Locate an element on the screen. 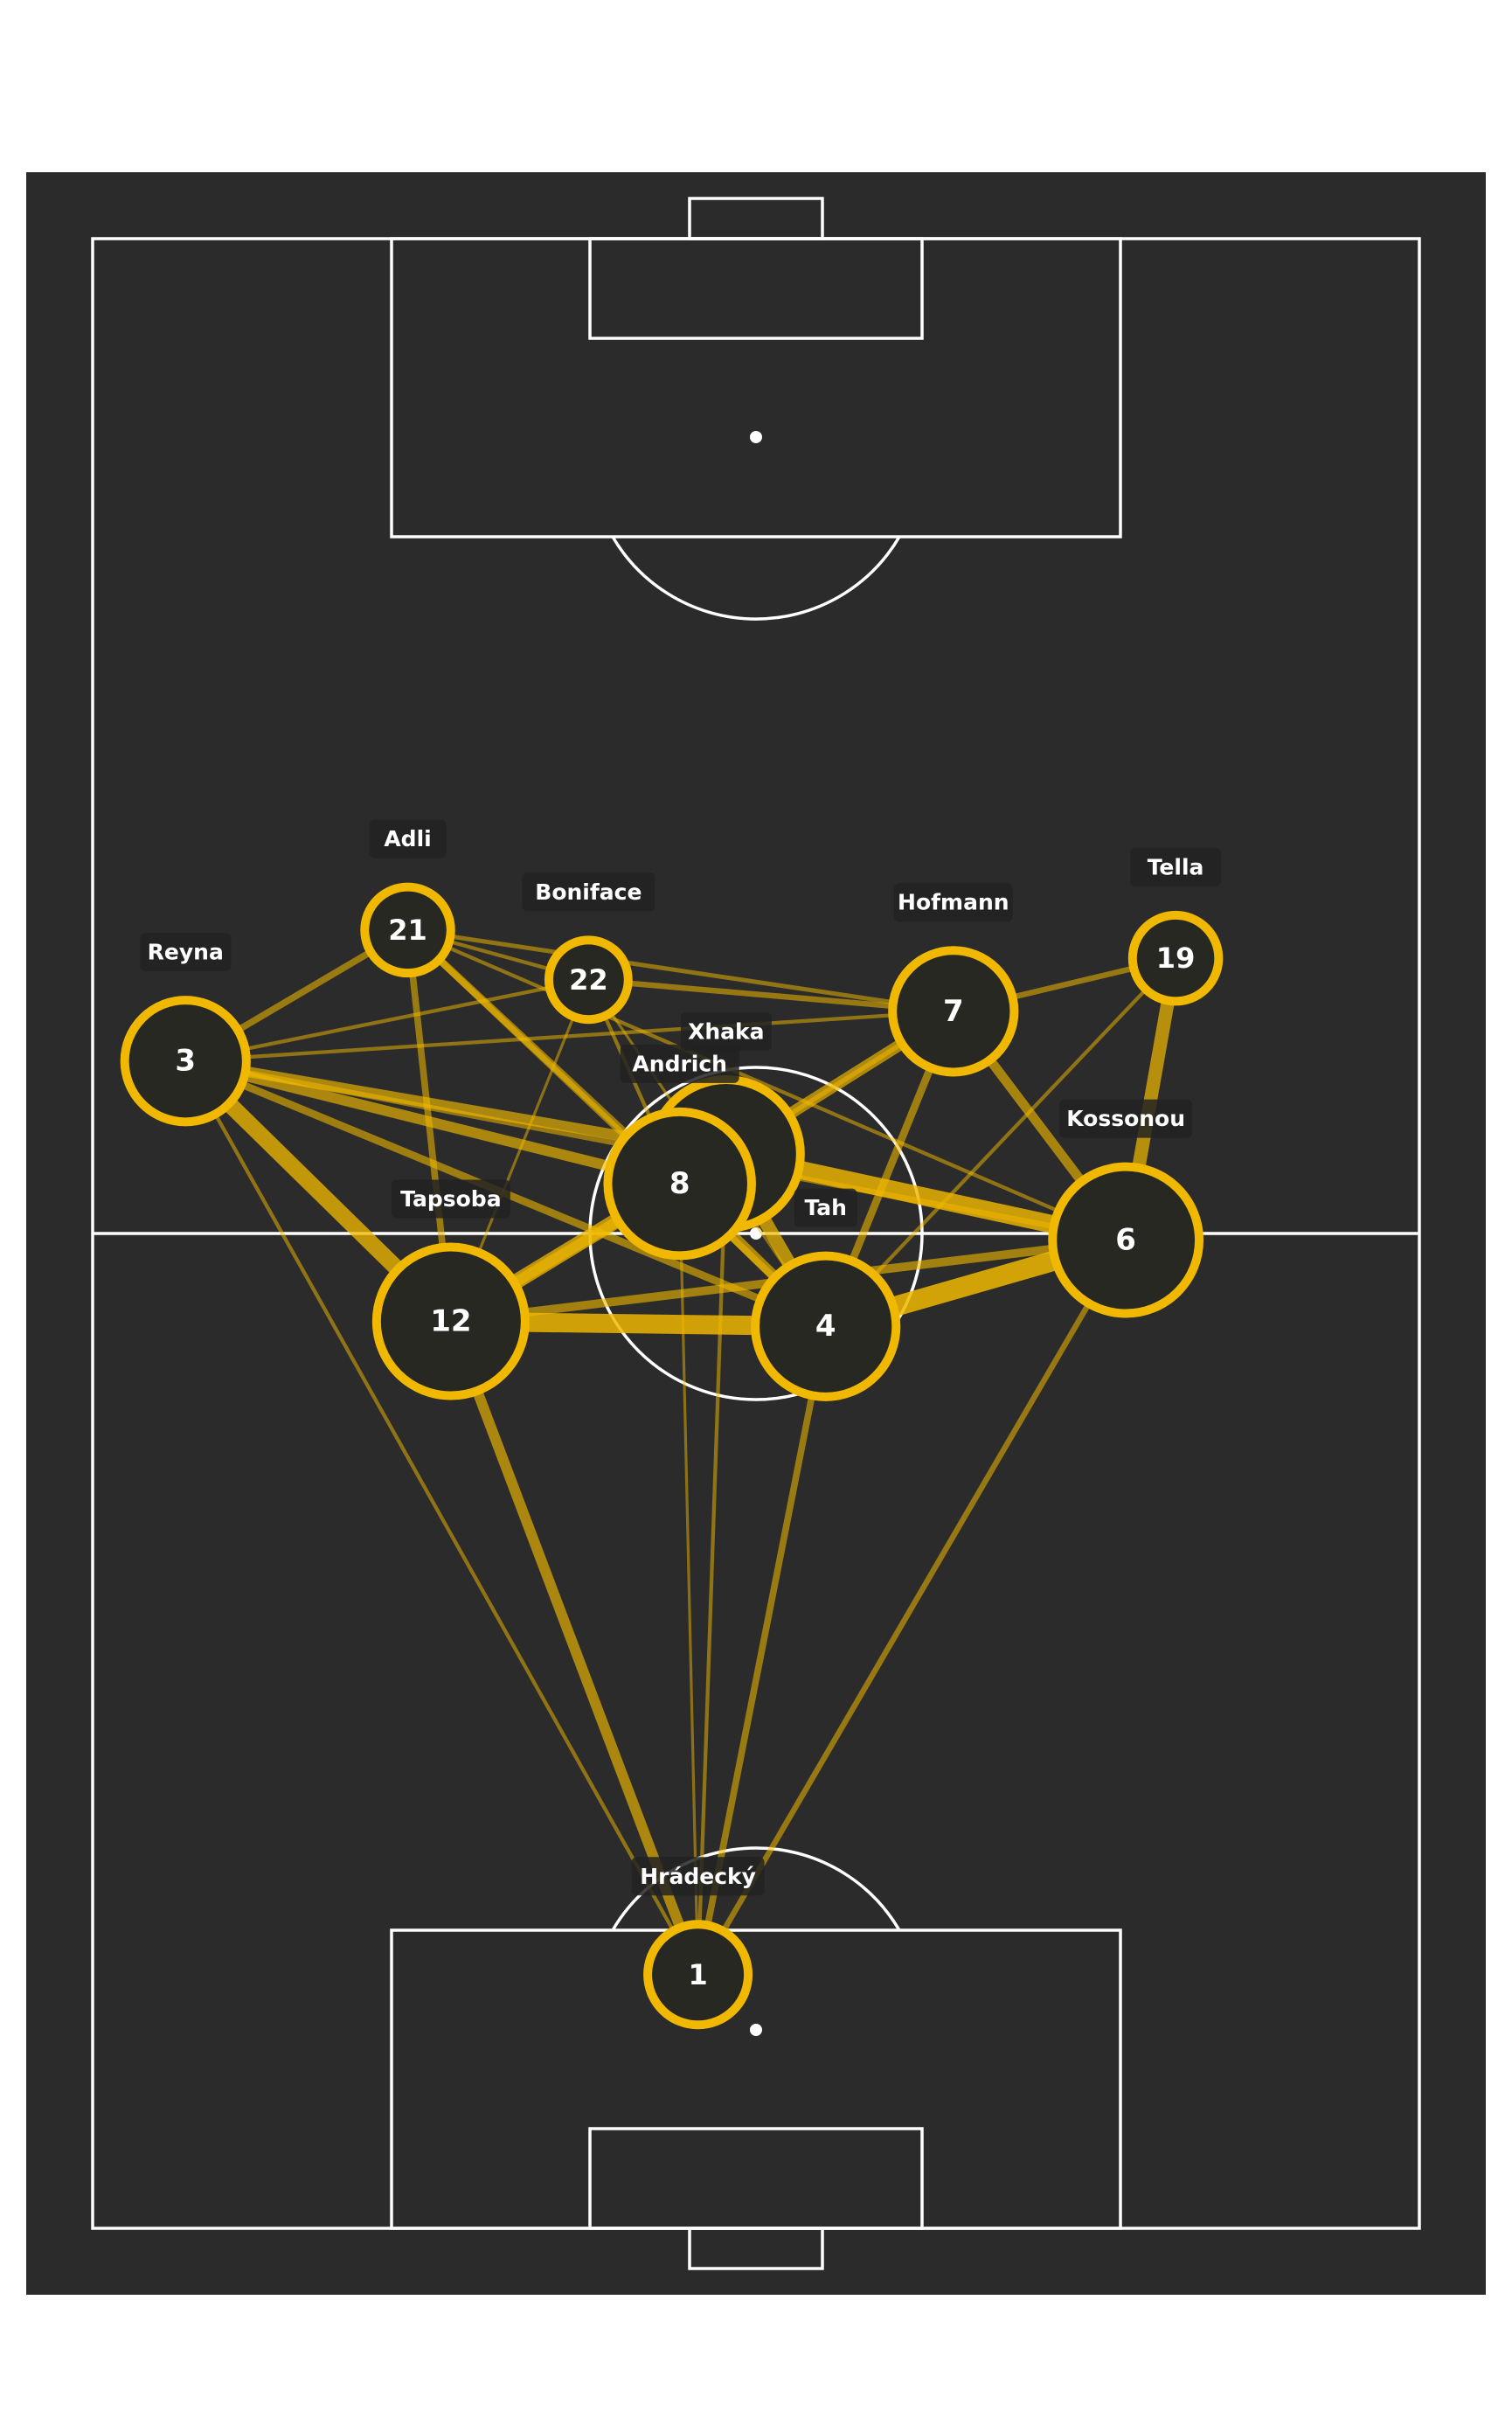 Image resolution: width=1512 pixels, height=2418 pixels. top-penalty-arc is located at coordinates (756, 578).